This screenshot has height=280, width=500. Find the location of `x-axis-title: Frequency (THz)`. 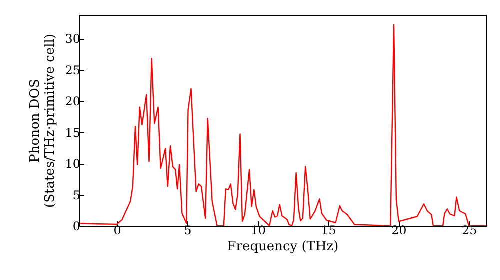

x-axis-title: Frequency (THz) is located at coordinates (283, 247).